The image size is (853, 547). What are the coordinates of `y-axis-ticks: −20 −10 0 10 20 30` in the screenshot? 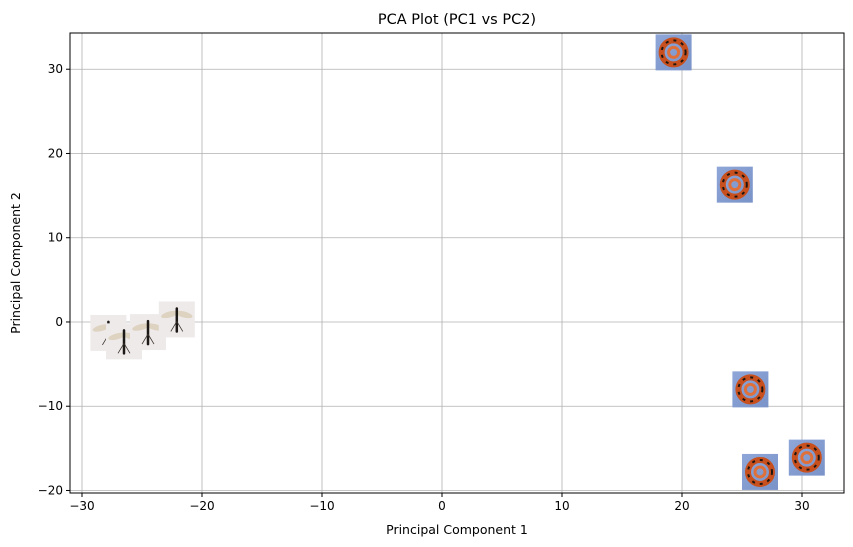 It's located at (54, 279).